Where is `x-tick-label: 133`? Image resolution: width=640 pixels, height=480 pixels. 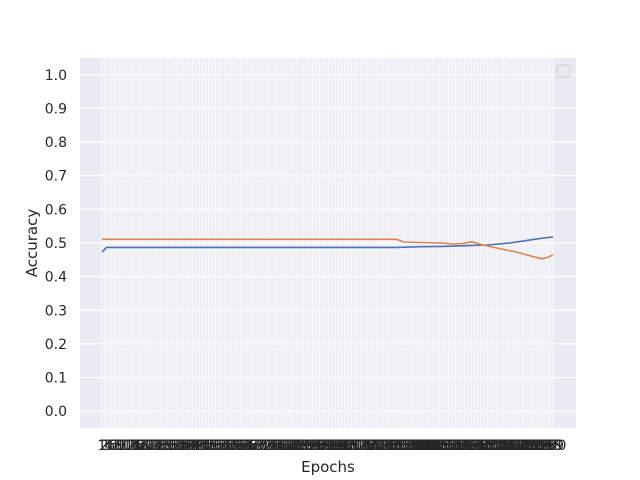 x-tick-label: 133 is located at coordinates (401, 446).